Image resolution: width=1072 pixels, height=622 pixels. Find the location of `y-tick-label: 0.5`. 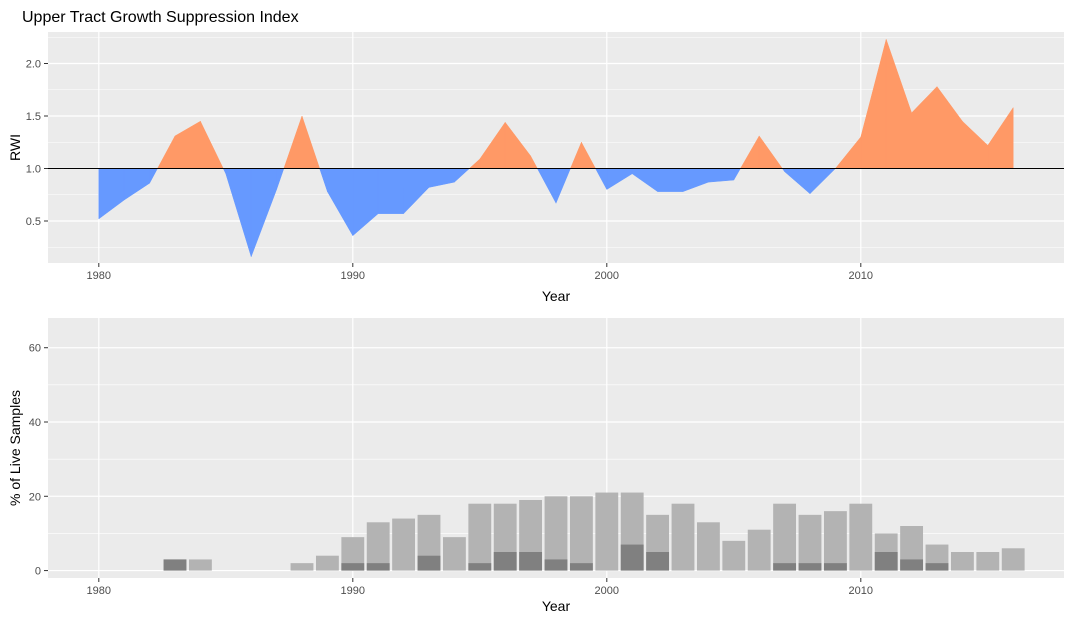

y-tick-label: 0.5 is located at coordinates (33, 222).